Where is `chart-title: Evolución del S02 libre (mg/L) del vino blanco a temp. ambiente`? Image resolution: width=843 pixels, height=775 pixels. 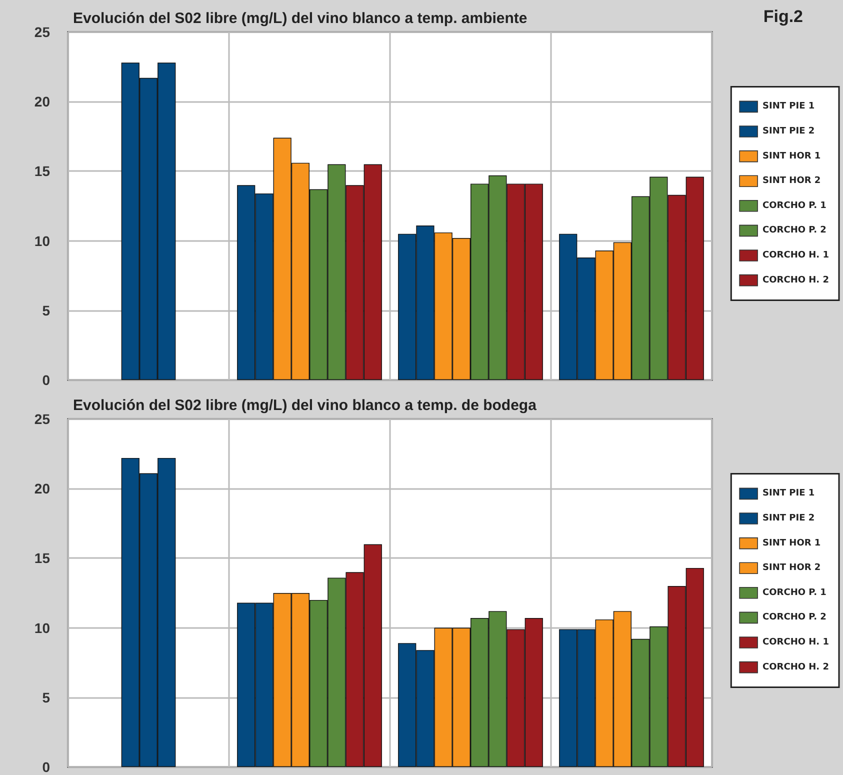 chart-title: Evolución del S02 libre (mg/L) del vino blanco a temp. ambiente is located at coordinates (300, 18).